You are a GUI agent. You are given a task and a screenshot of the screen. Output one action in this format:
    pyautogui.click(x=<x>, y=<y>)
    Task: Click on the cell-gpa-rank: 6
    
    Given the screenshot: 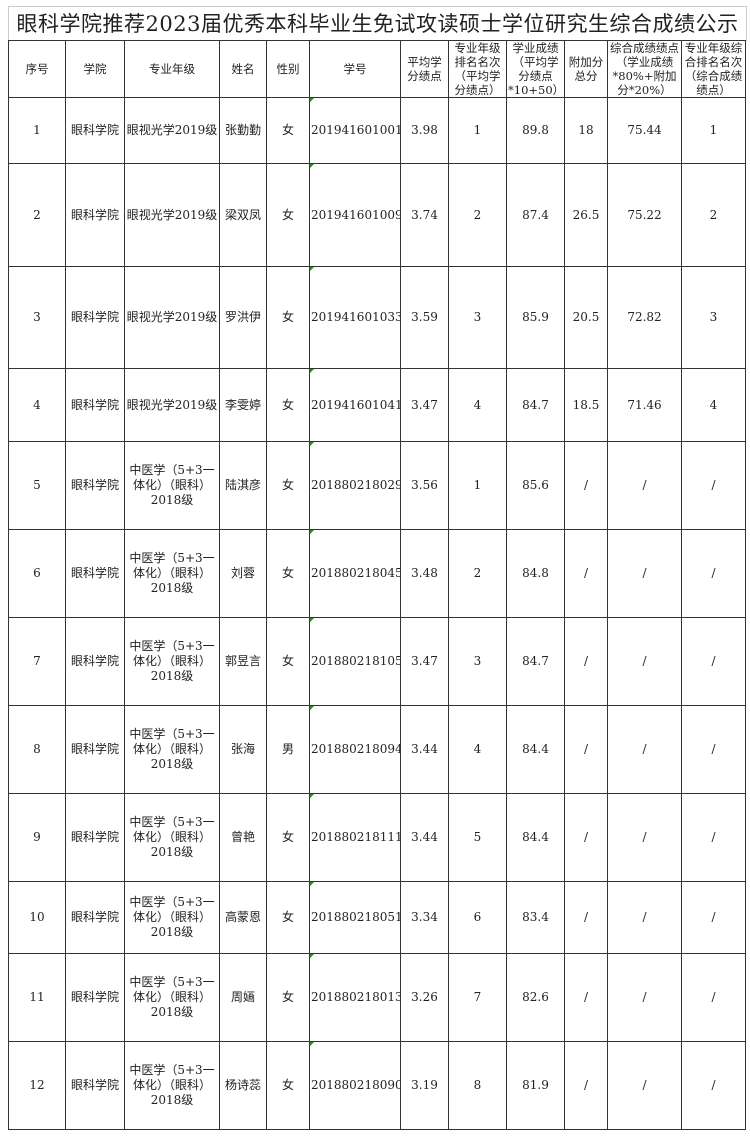 What is the action you would take?
    pyautogui.click(x=477, y=917)
    